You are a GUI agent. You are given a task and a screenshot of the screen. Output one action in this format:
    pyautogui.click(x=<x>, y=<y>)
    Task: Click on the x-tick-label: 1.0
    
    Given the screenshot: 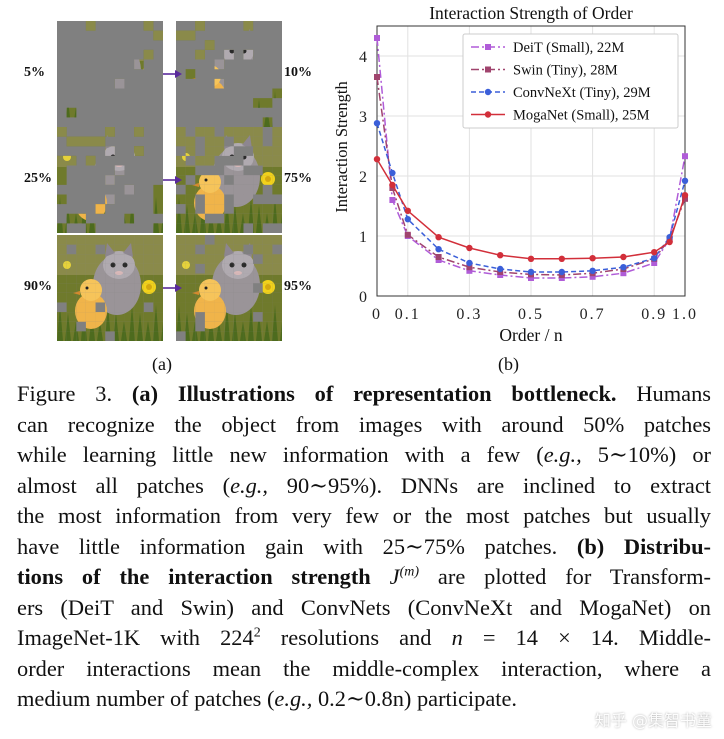 What is the action you would take?
    pyautogui.click(x=685, y=314)
    